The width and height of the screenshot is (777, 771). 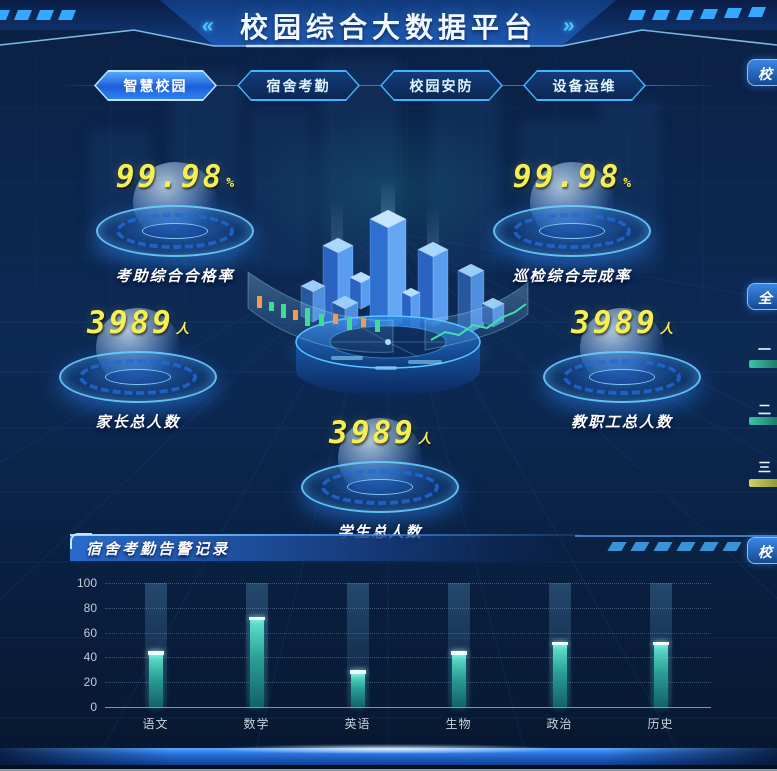 I want to click on footer-bottom-line, so click(x=388, y=770).